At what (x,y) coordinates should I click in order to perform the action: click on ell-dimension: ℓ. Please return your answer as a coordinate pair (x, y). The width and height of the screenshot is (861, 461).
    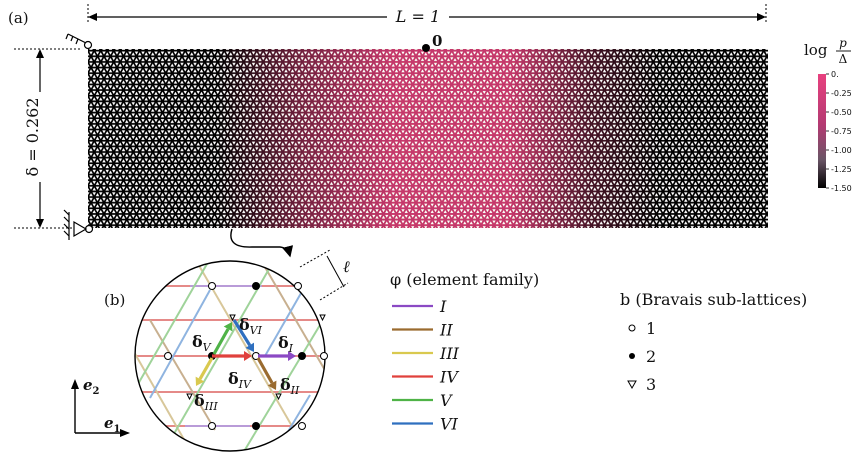
    Looking at the image, I should click on (324, 275).